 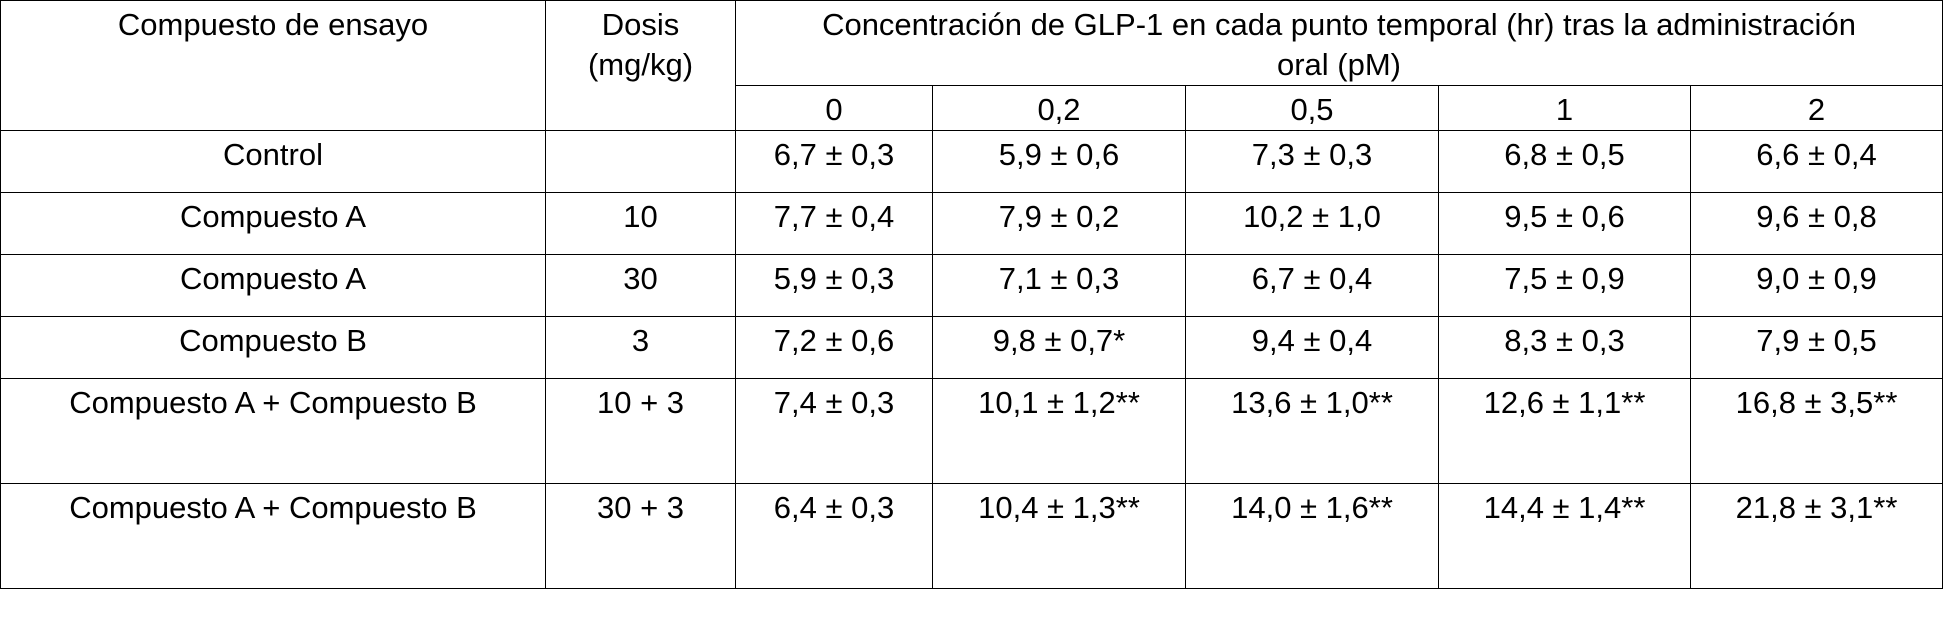 I want to click on timepoint-header: 0,5, so click(x=1312, y=108).